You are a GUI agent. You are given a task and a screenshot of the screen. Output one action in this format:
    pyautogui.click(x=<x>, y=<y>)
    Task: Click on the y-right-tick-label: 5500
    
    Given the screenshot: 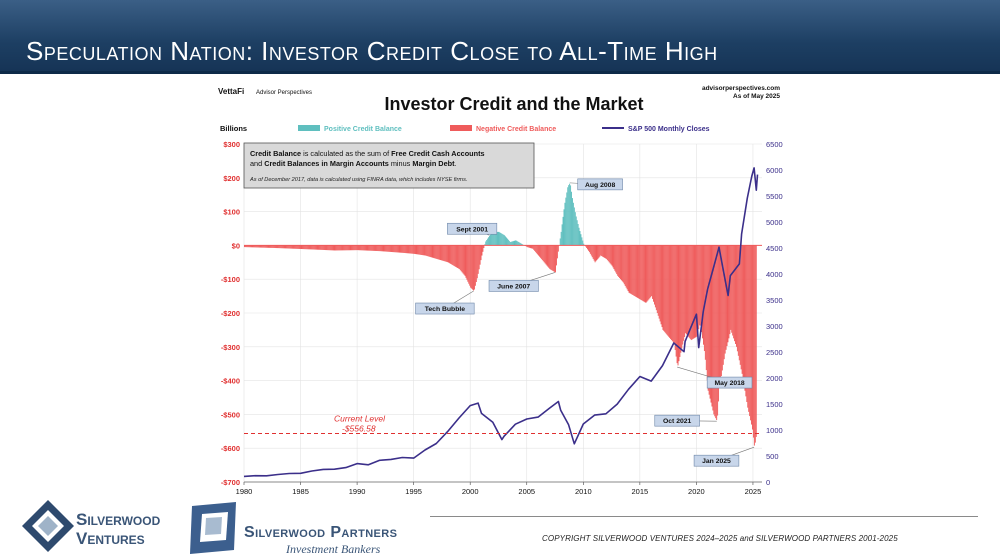 What is the action you would take?
    pyautogui.click(x=774, y=196)
    